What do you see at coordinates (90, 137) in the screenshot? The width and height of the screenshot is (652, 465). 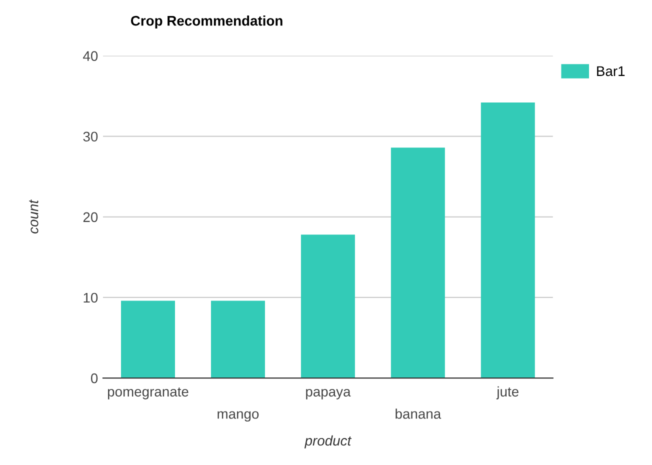 I see `y-tick-label: 30` at bounding box center [90, 137].